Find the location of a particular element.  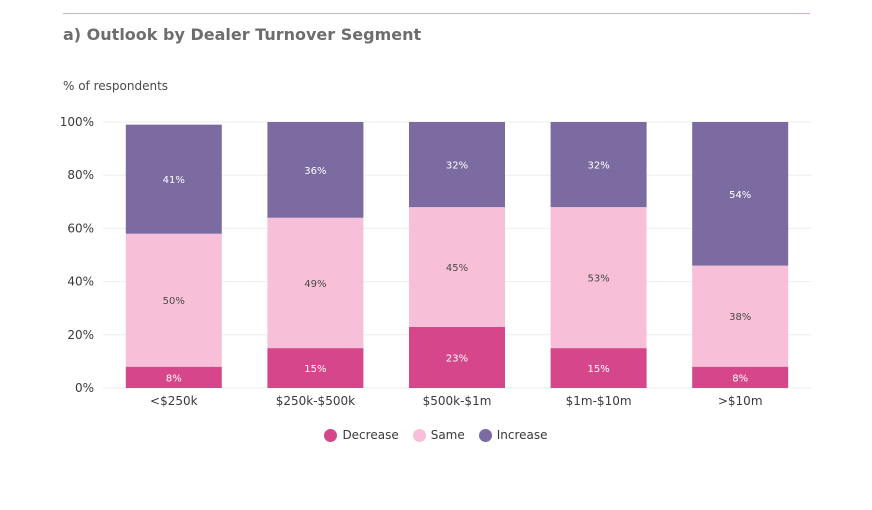

legend-swatch-increase is located at coordinates (485, 435).